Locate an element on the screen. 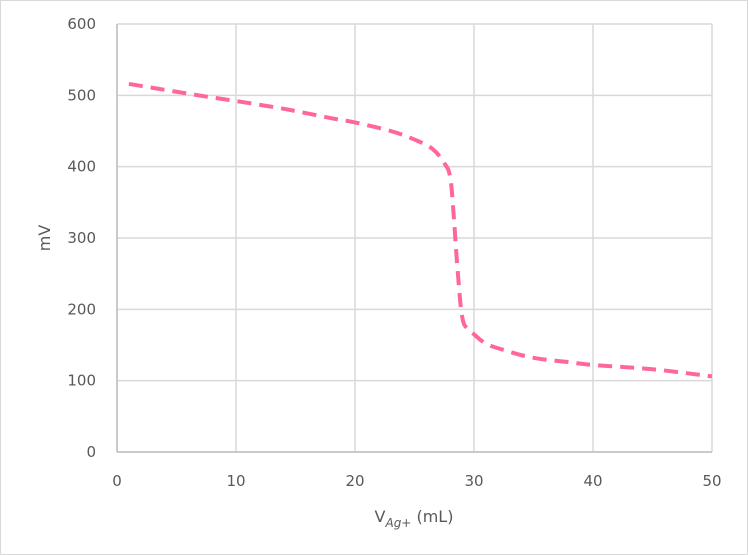 Image resolution: width=748 pixels, height=555 pixels. x-axis-label: VAg+ (mL) is located at coordinates (414, 518).